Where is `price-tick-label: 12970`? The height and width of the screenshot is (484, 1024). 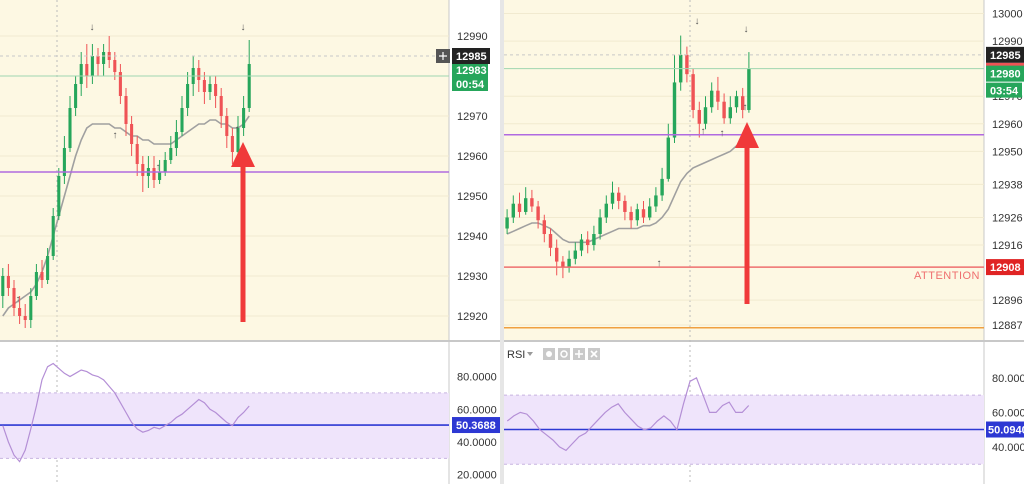 price-tick-label: 12970 is located at coordinates (472, 117).